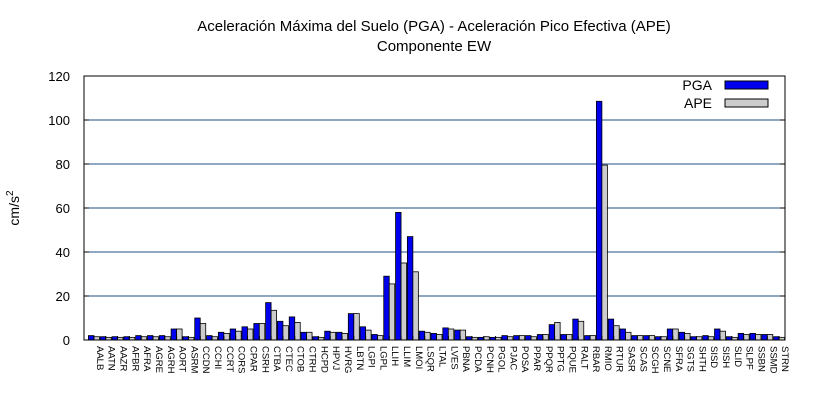  I want to click on x-tick-label: STRN, so click(784, 359).